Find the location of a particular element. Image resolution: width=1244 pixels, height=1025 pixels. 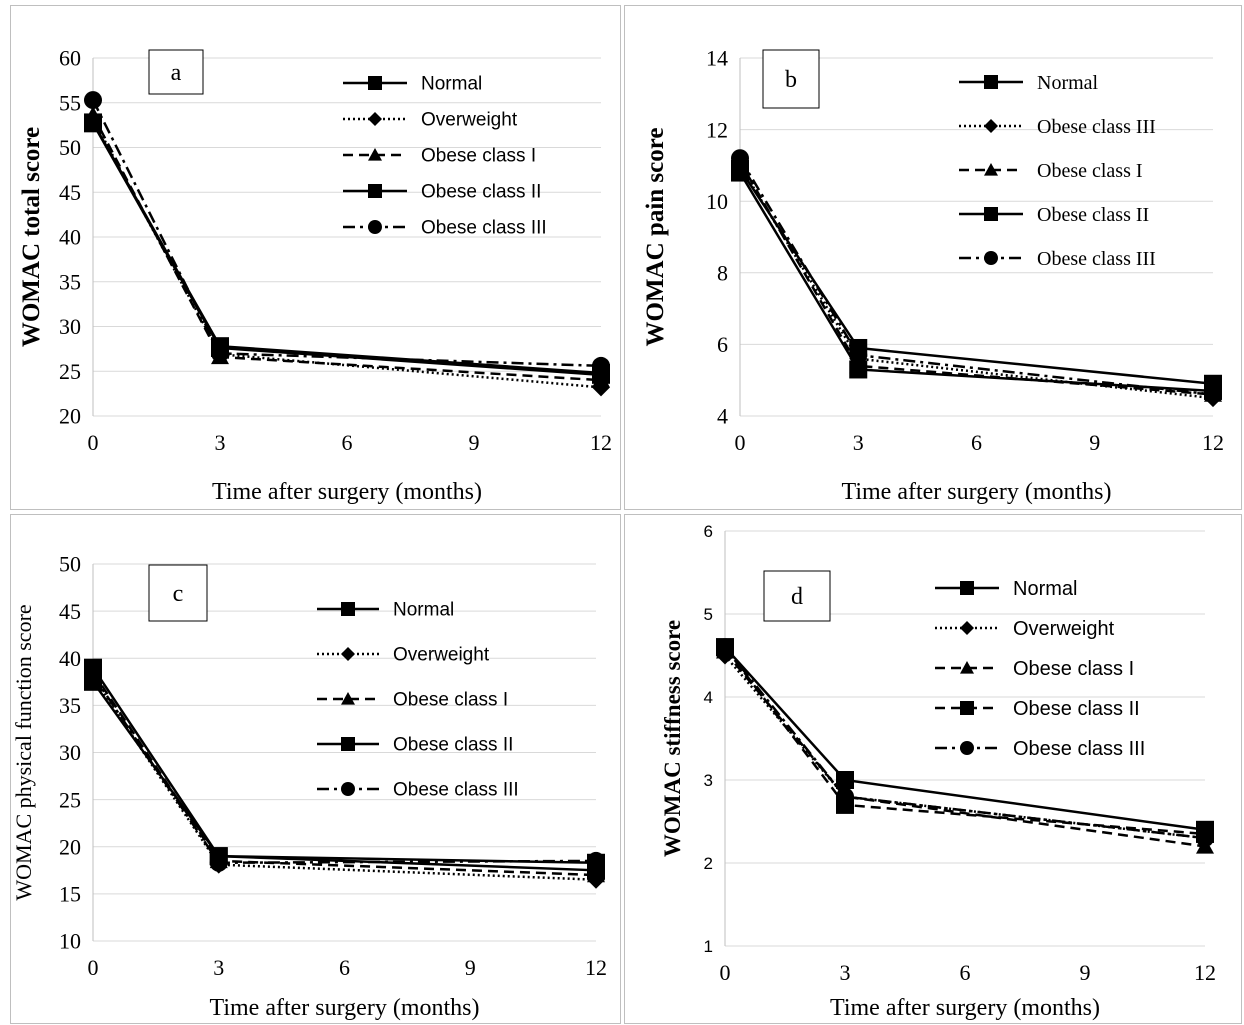

y-tick-label: 20 is located at coordinates (70, 846).